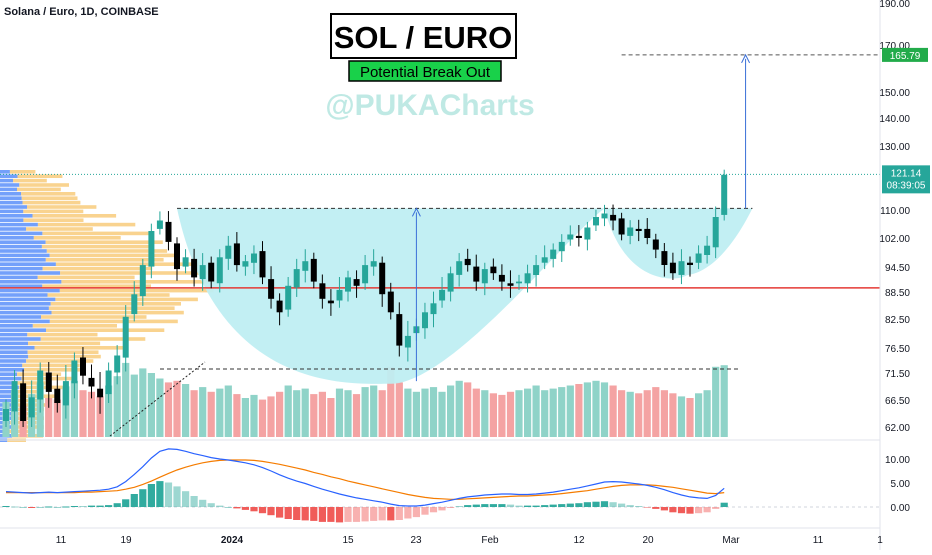  I want to click on subtitle-box, so click(425, 71).